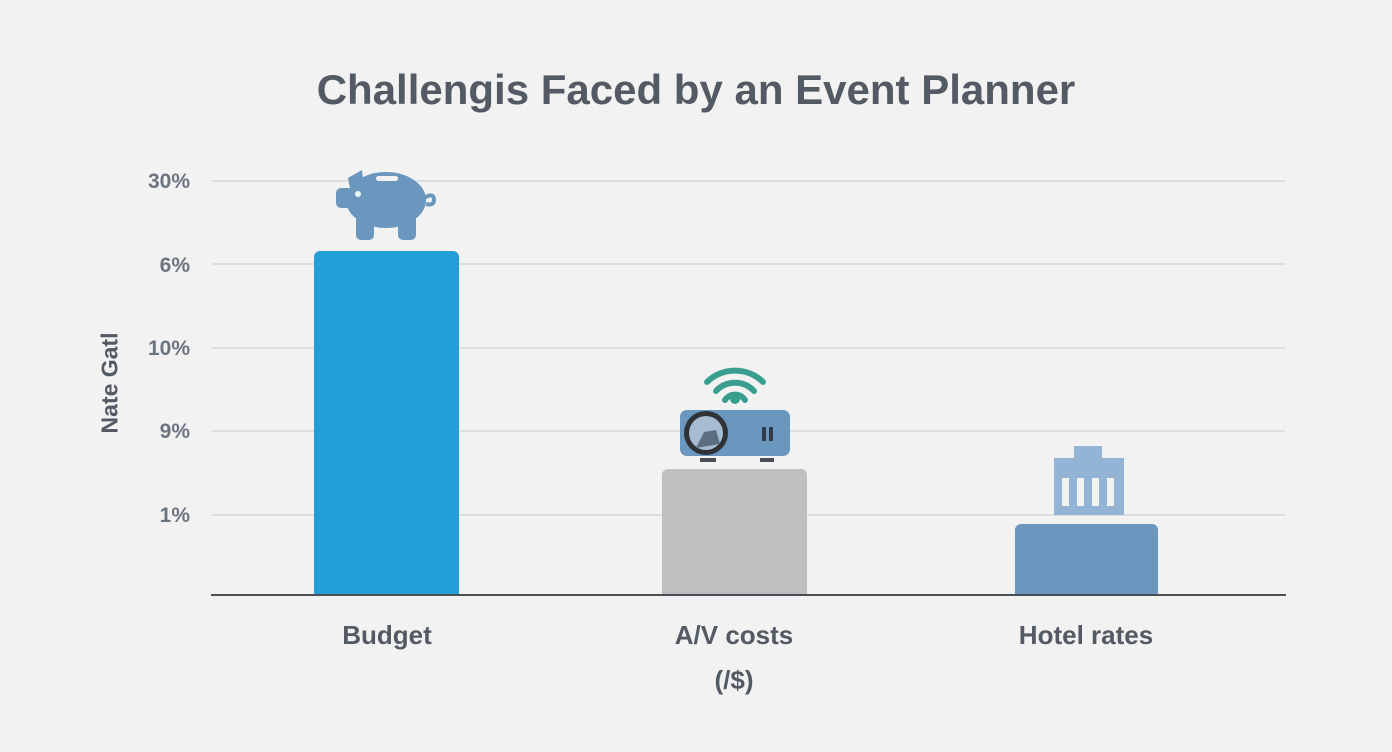 This screenshot has height=752, width=1392. I want to click on x-tick-label-av-costs-unit: (/$), so click(734, 680).